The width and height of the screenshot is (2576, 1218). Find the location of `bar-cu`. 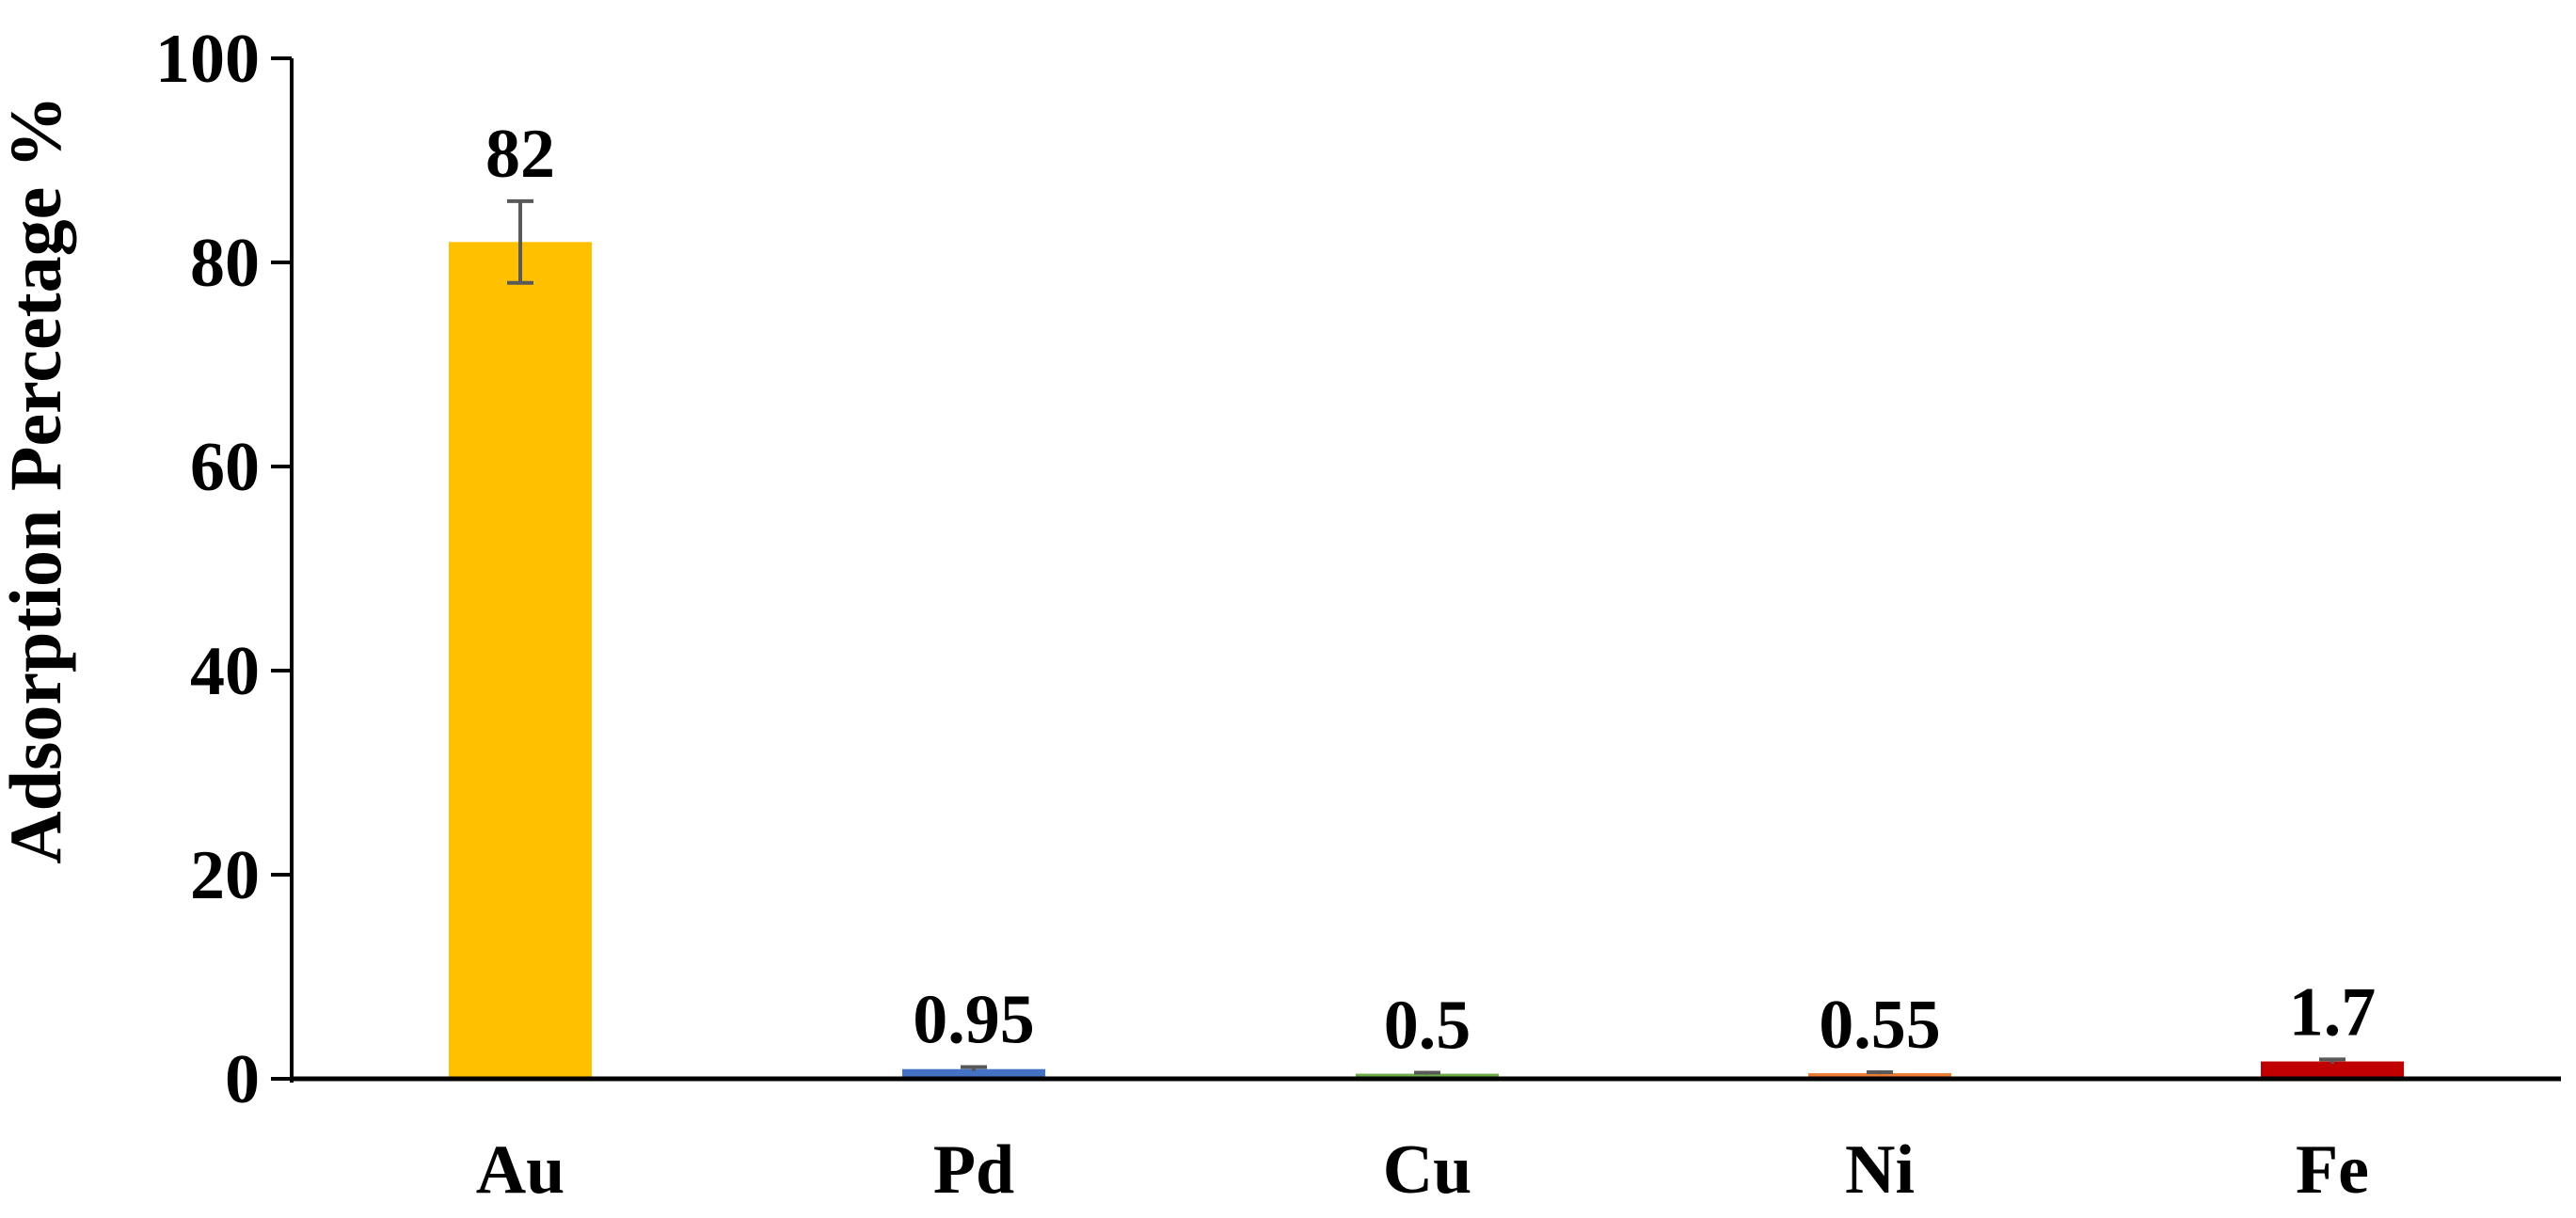

bar-cu is located at coordinates (1427, 1076).